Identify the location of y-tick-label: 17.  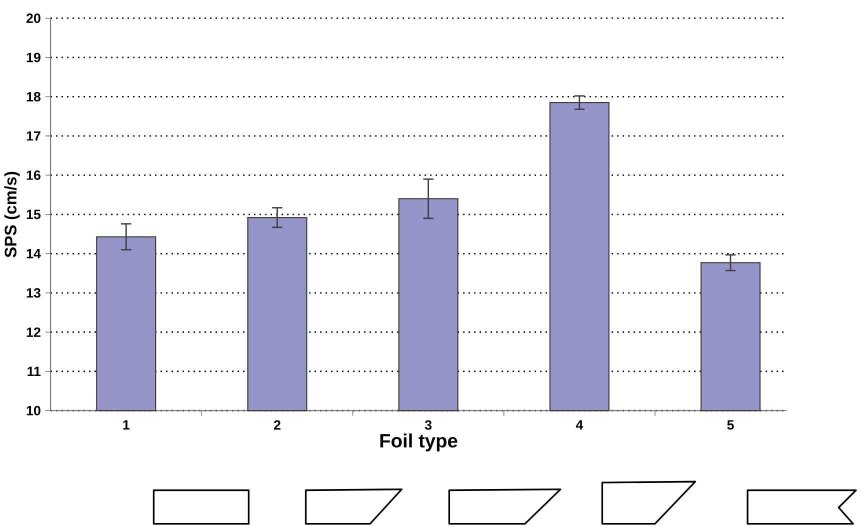
(33, 136).